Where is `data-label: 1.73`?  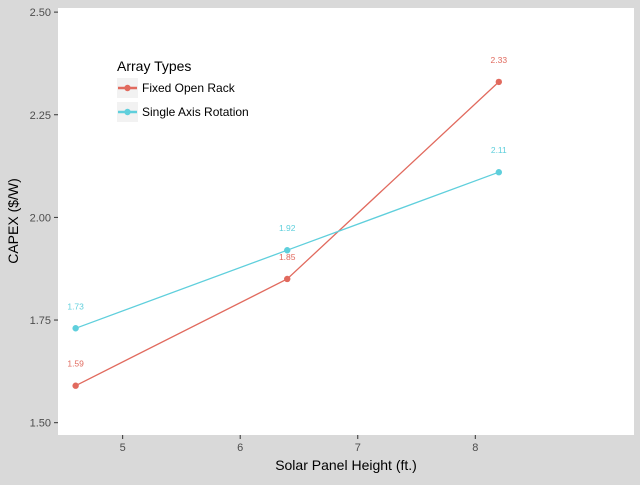
data-label: 1.73 is located at coordinates (75, 306).